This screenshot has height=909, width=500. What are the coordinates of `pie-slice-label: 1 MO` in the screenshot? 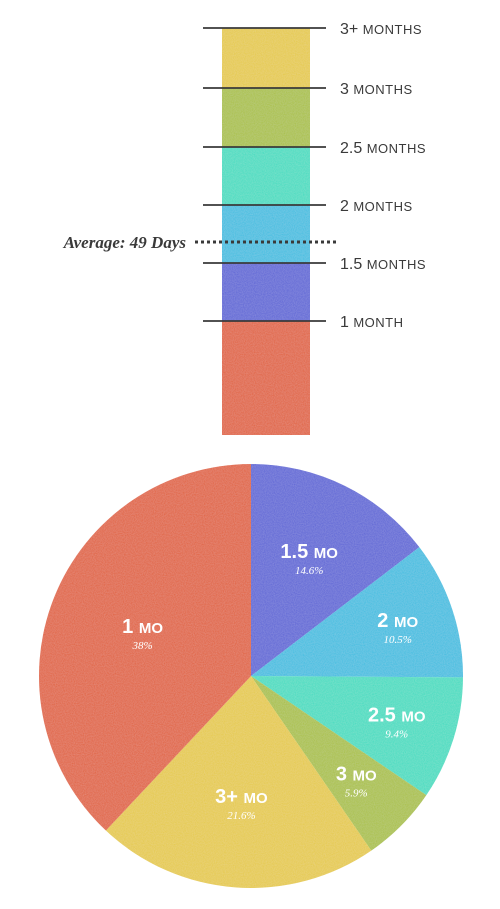 It's located at (142, 627).